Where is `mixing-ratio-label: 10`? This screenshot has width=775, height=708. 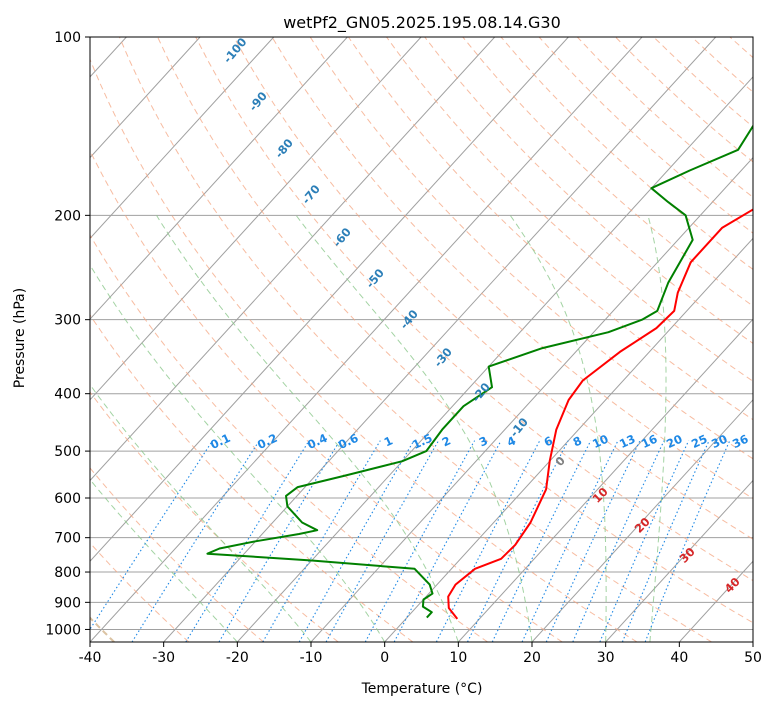
mixing-ratio-label: 10 is located at coordinates (600, 441).